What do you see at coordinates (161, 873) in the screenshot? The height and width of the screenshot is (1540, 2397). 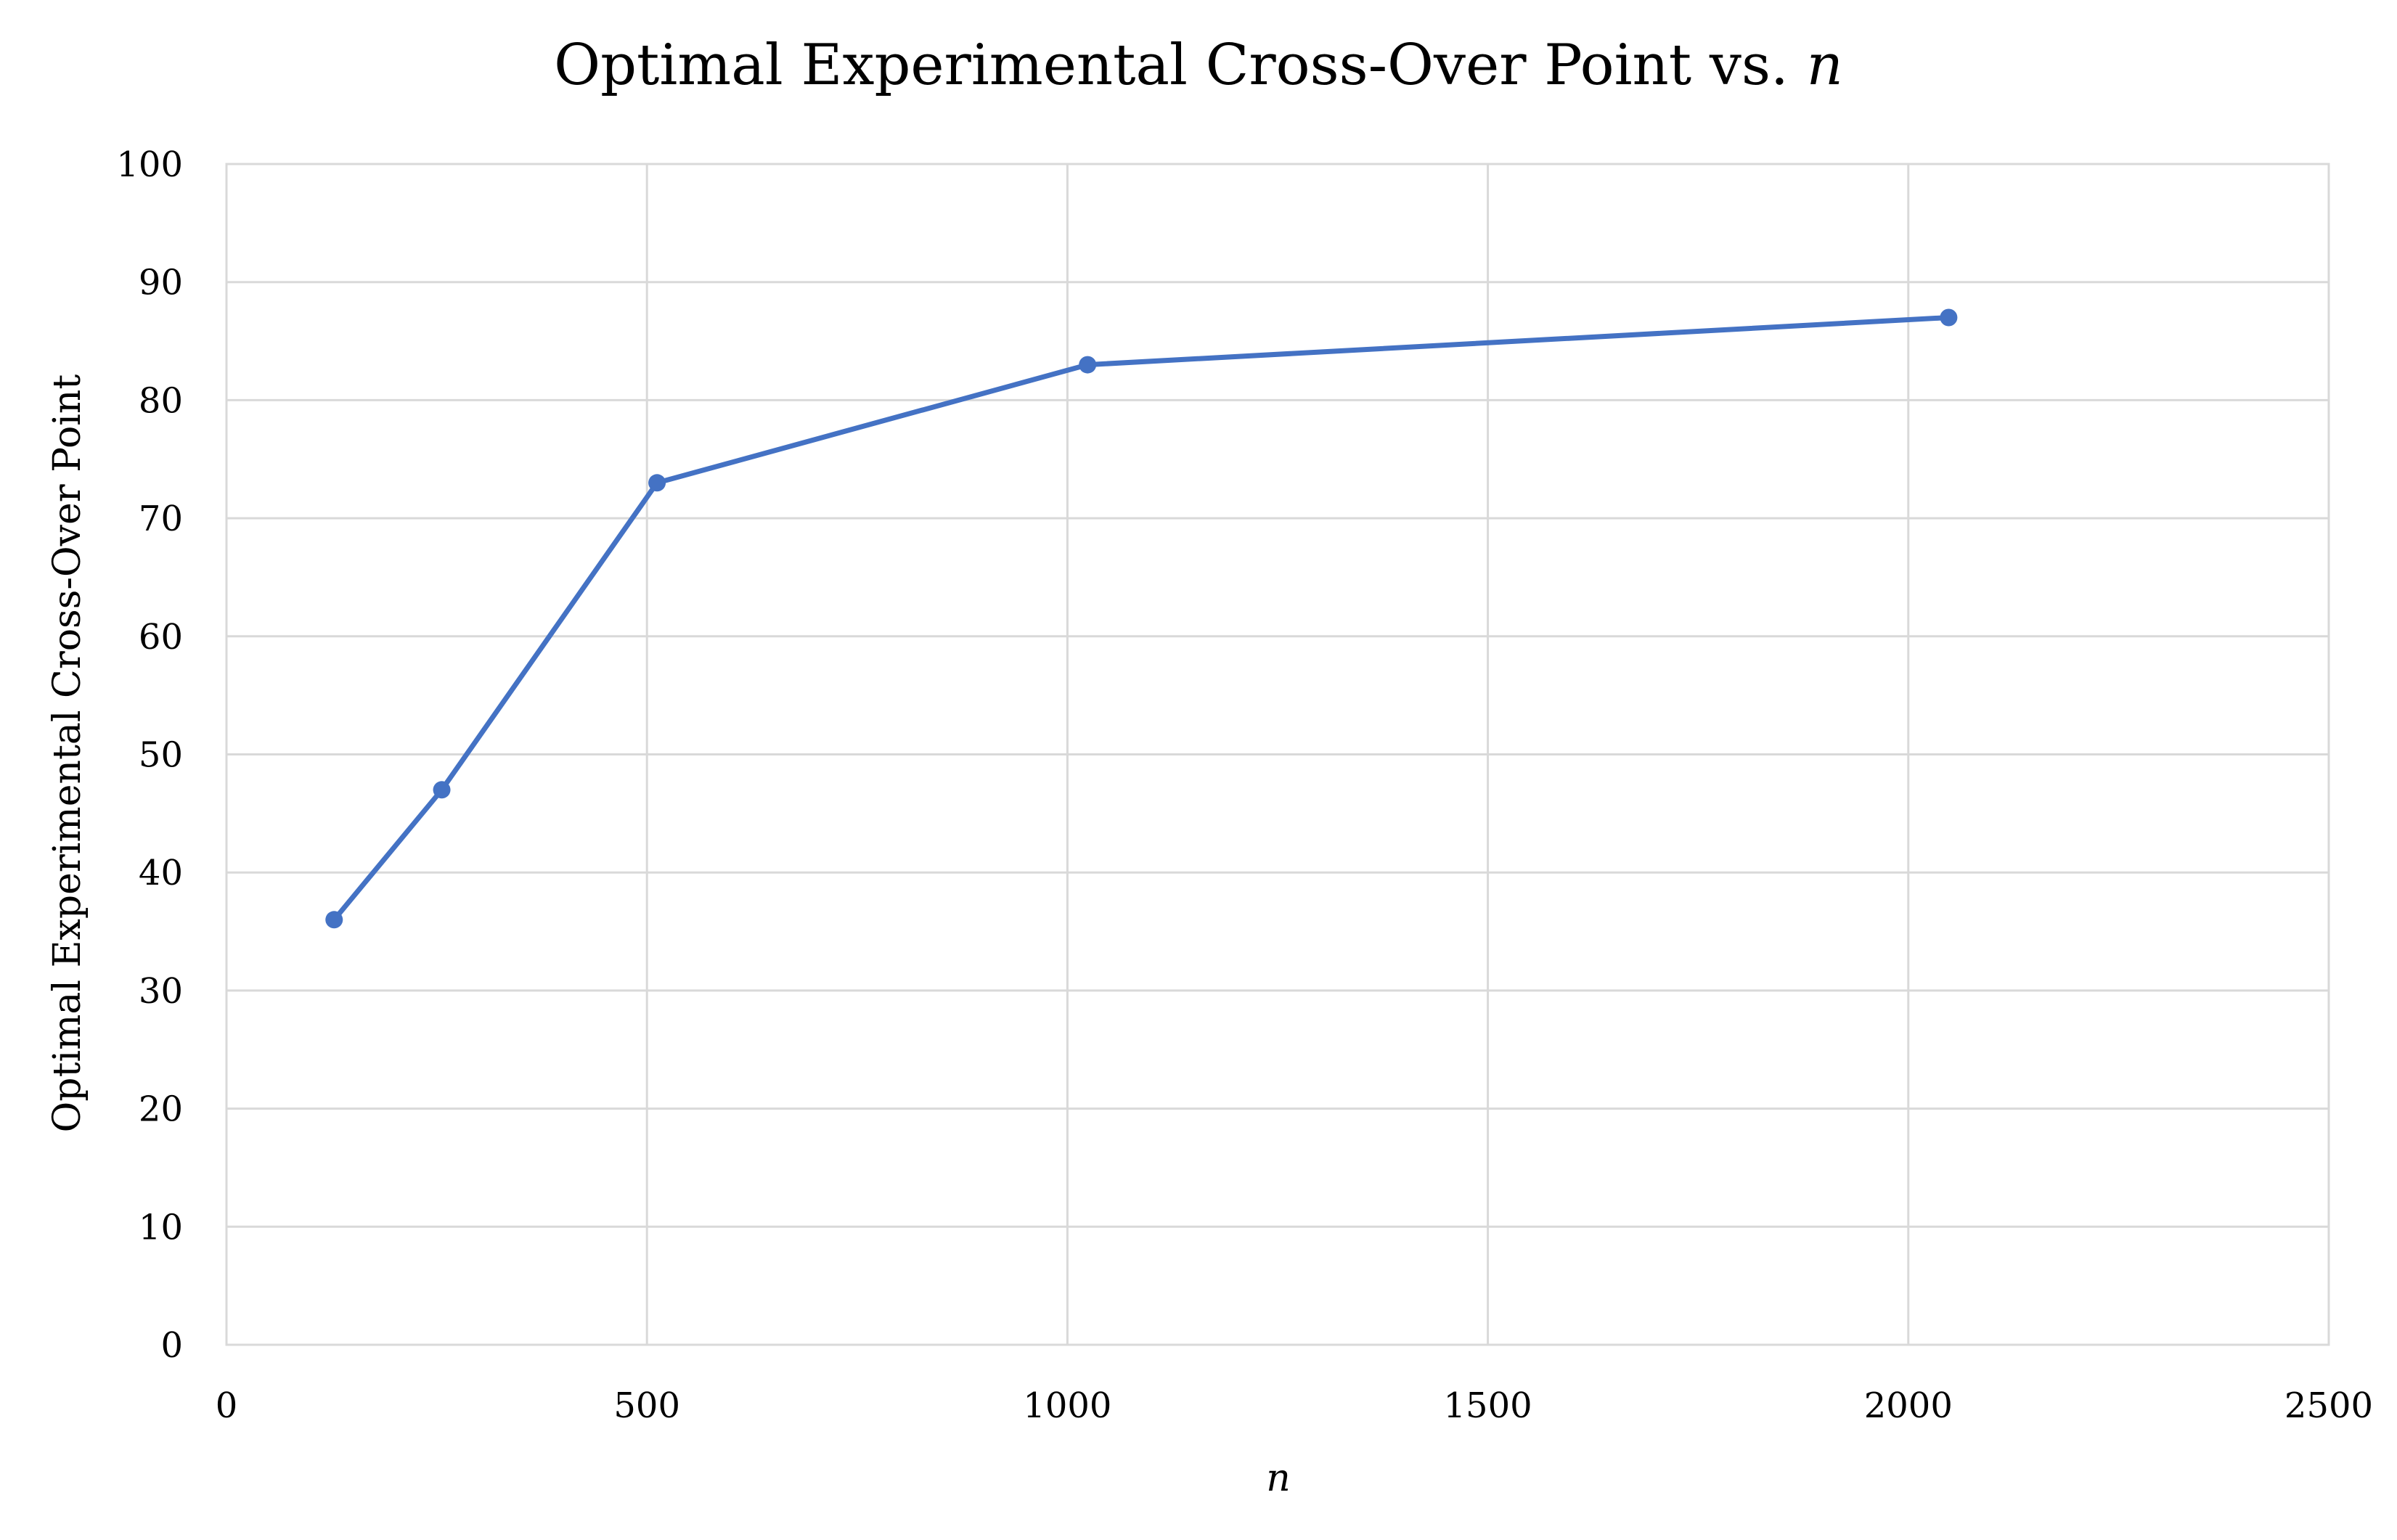 I see `y-tick-label: 40` at bounding box center [161, 873].